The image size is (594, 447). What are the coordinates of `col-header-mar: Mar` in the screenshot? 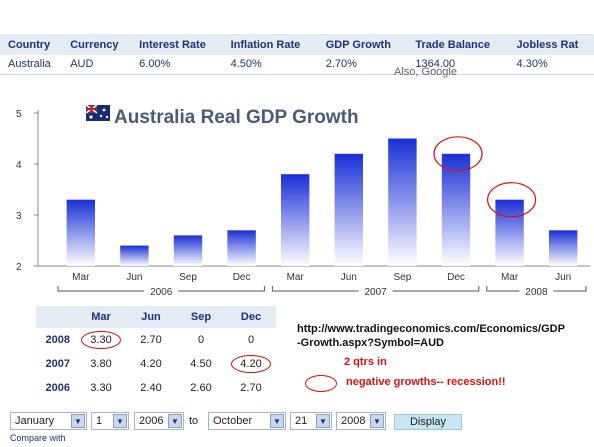 It's located at (101, 317).